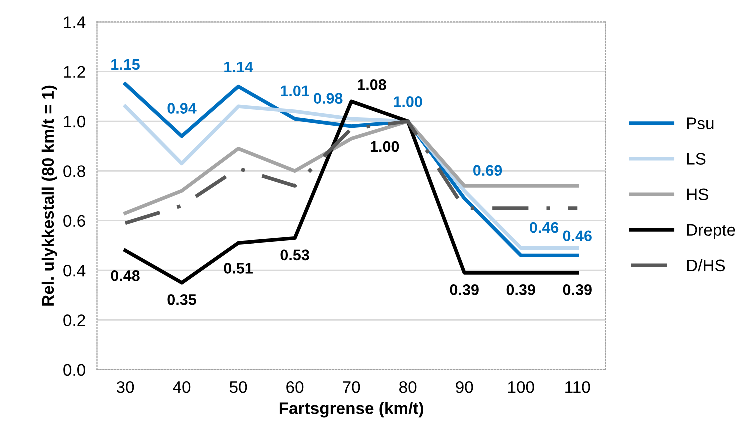 The width and height of the screenshot is (748, 443). Describe the element at coordinates (126, 64) in the screenshot. I see `data-label: 1.15` at that location.